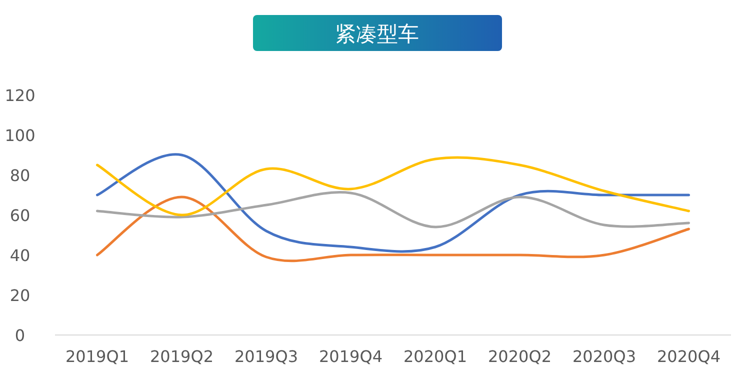 Image resolution: width=744 pixels, height=373 pixels. Describe the element at coordinates (393, 209) in the screenshot. I see `line-series` at that location.